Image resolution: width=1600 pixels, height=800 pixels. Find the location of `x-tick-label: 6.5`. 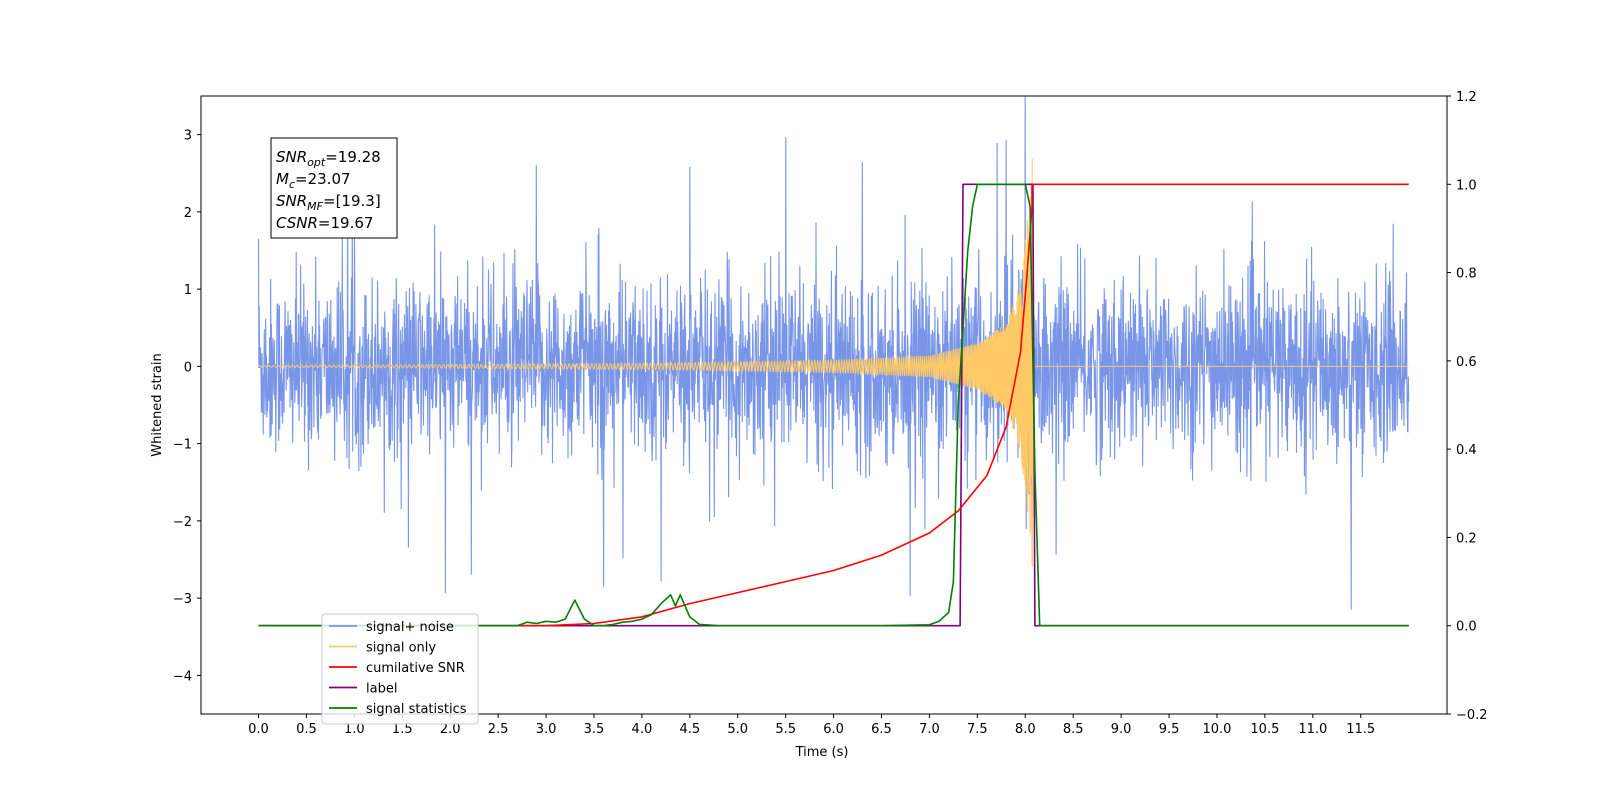

x-tick-label: 6.5 is located at coordinates (881, 729).